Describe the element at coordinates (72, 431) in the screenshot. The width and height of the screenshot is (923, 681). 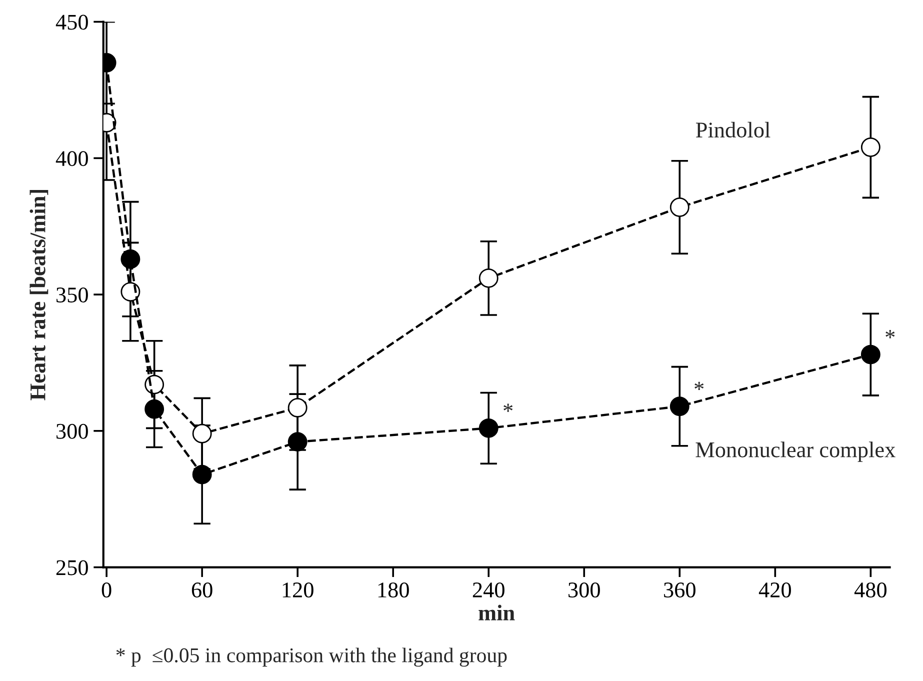
I see `y-tick-label: 300` at that location.